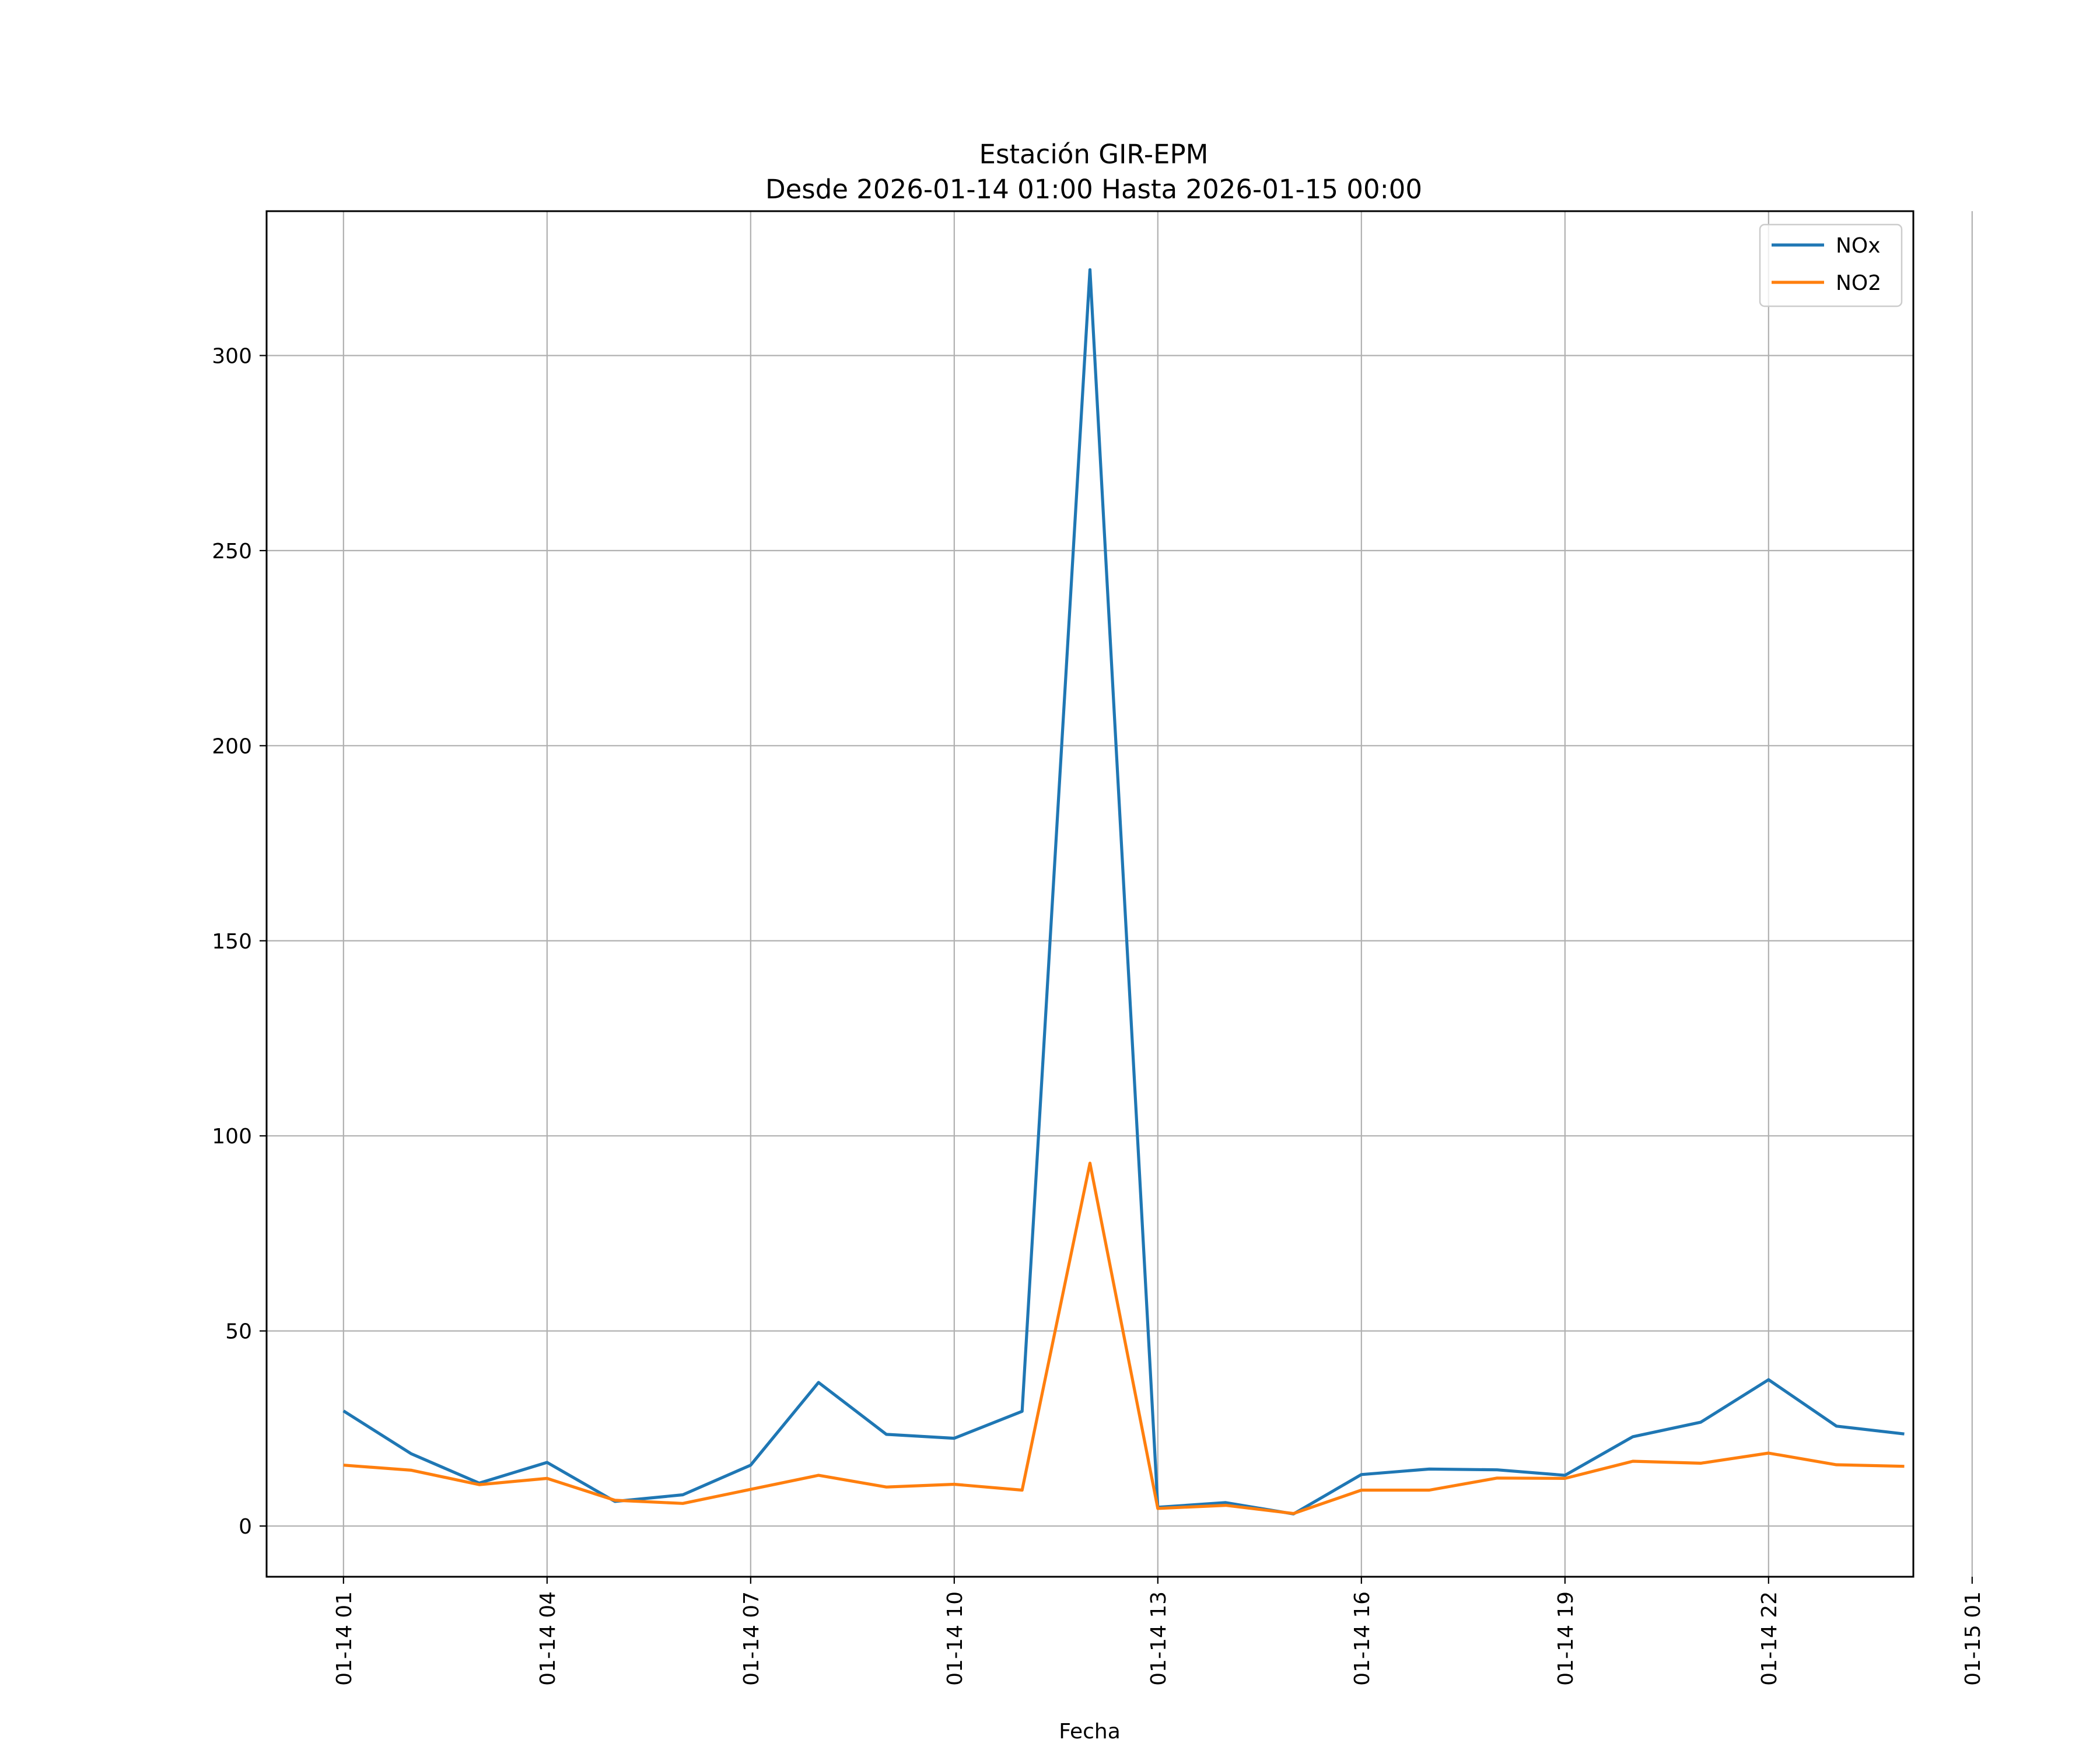  What do you see at coordinates (344, 1638) in the screenshot?
I see `x-tick-label: 01-14 01` at bounding box center [344, 1638].